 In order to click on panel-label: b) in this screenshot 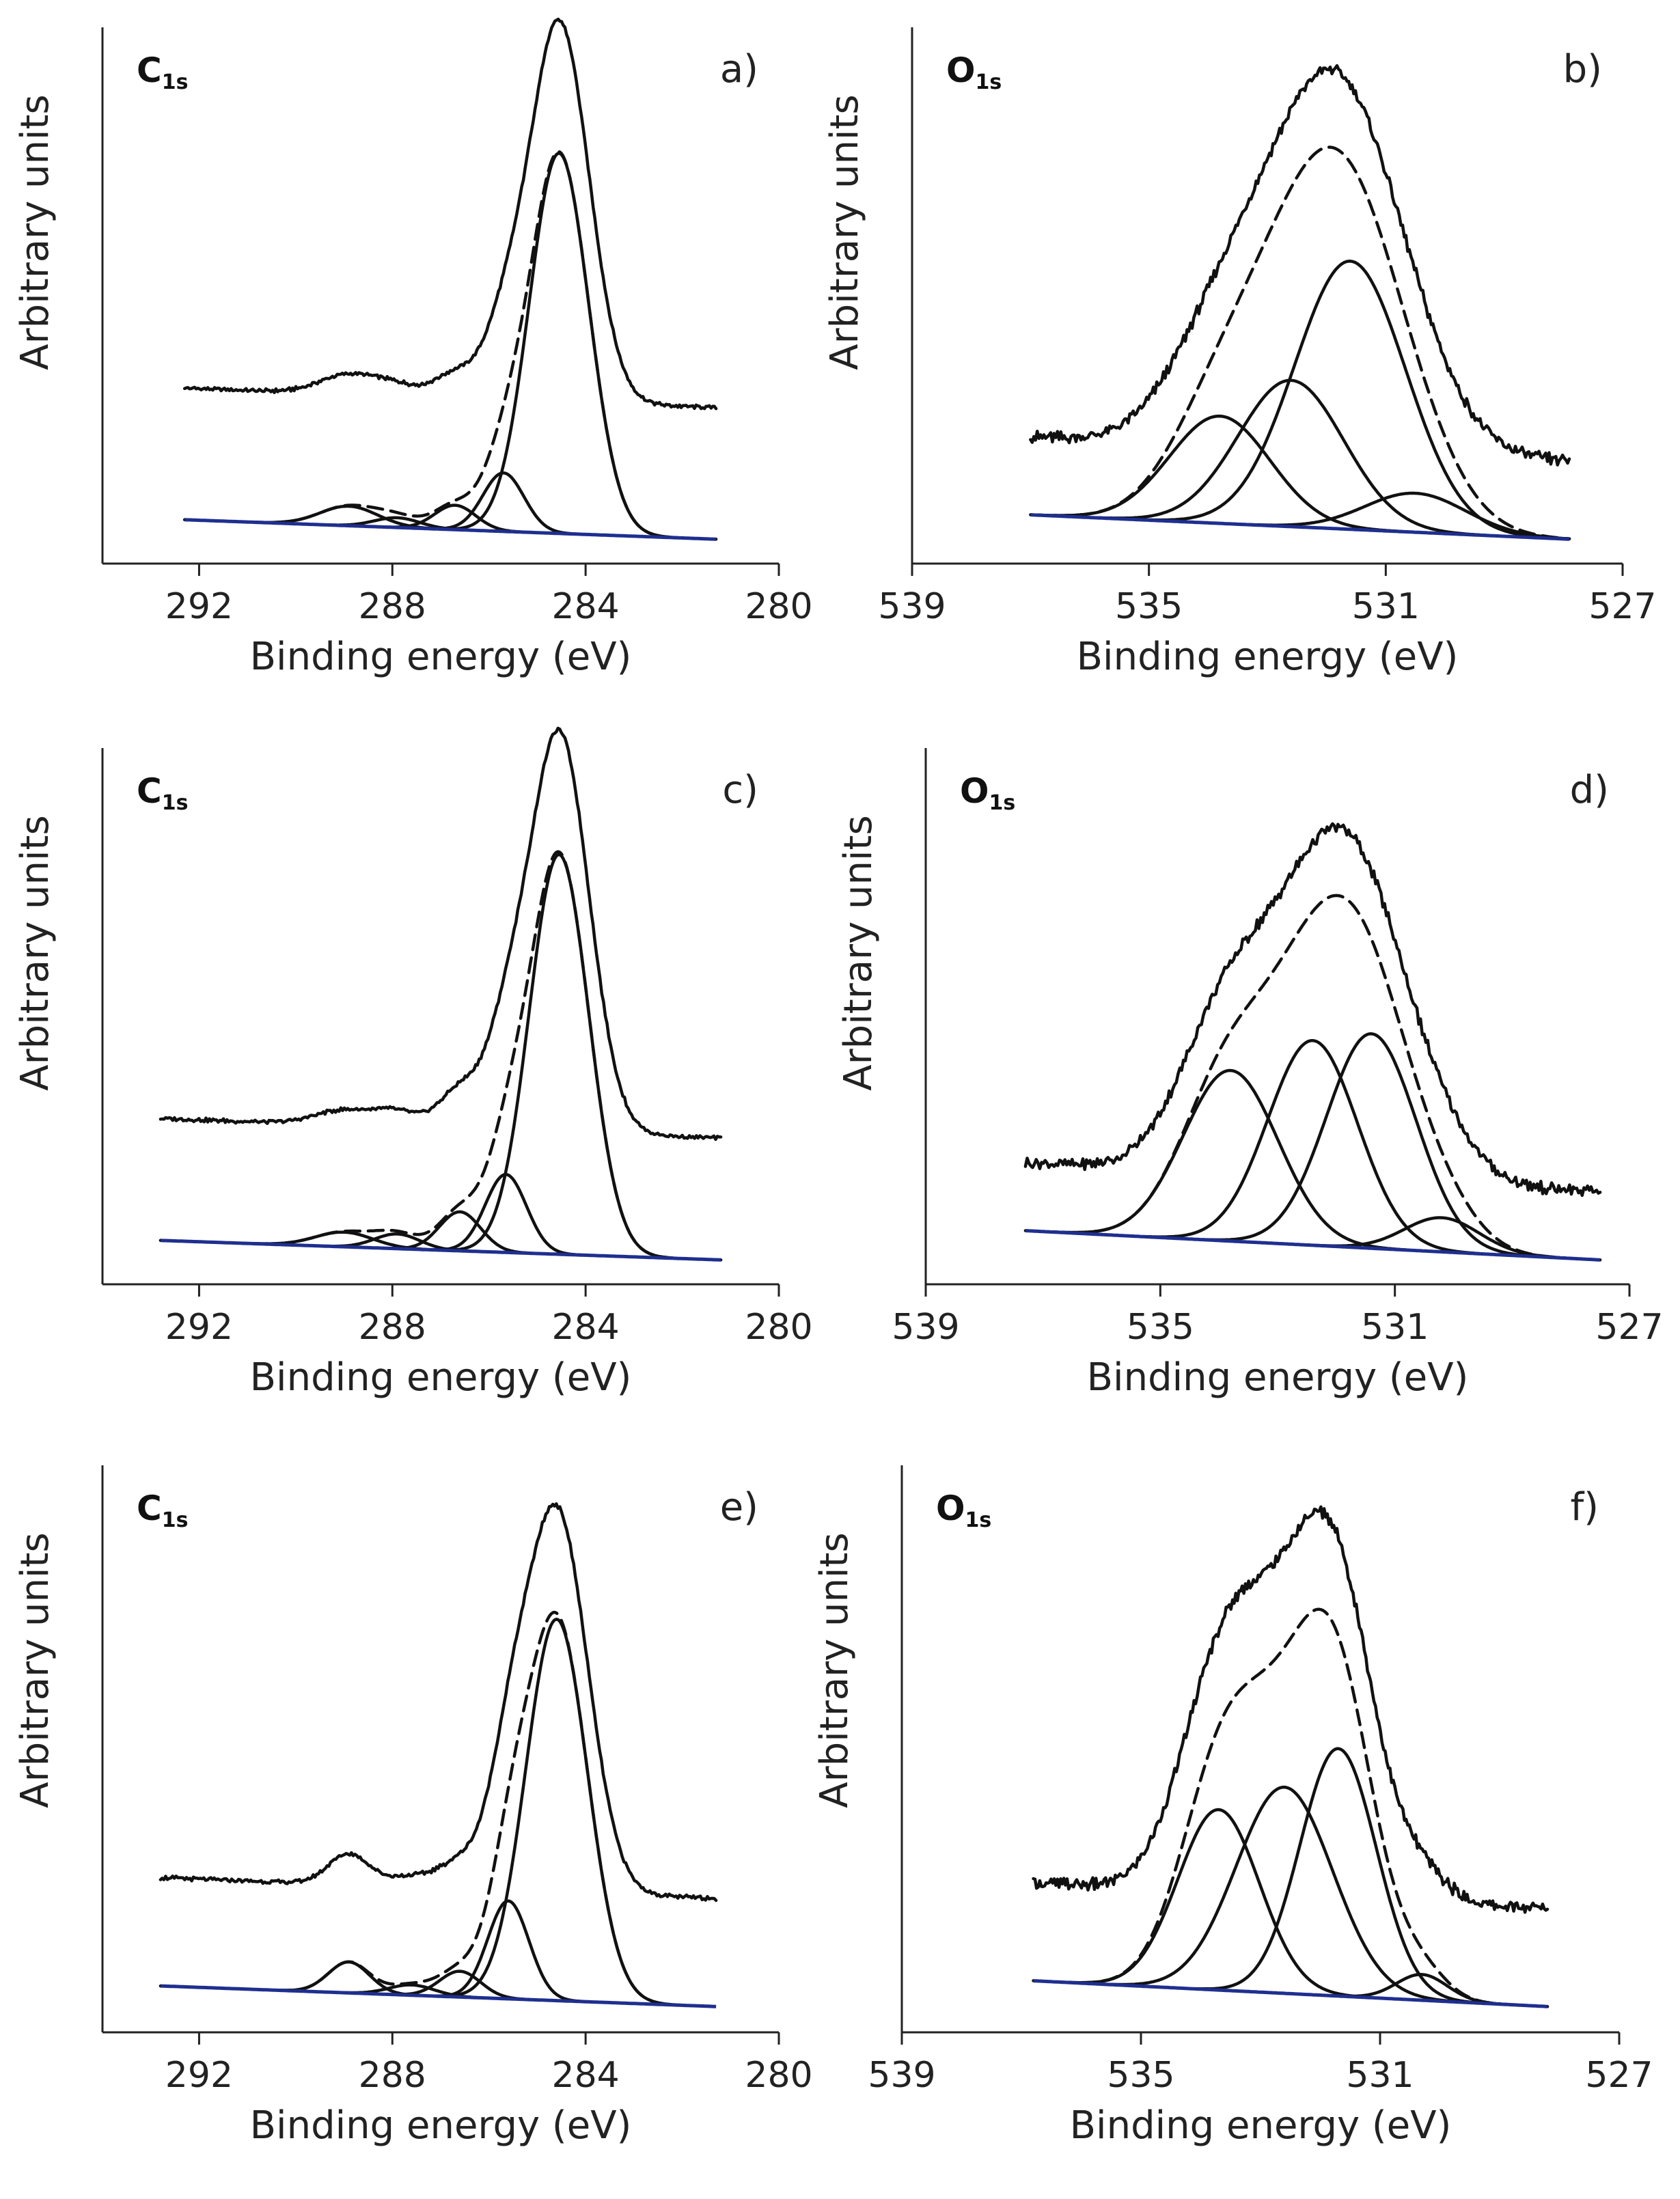, I will do `click(1582, 69)`.